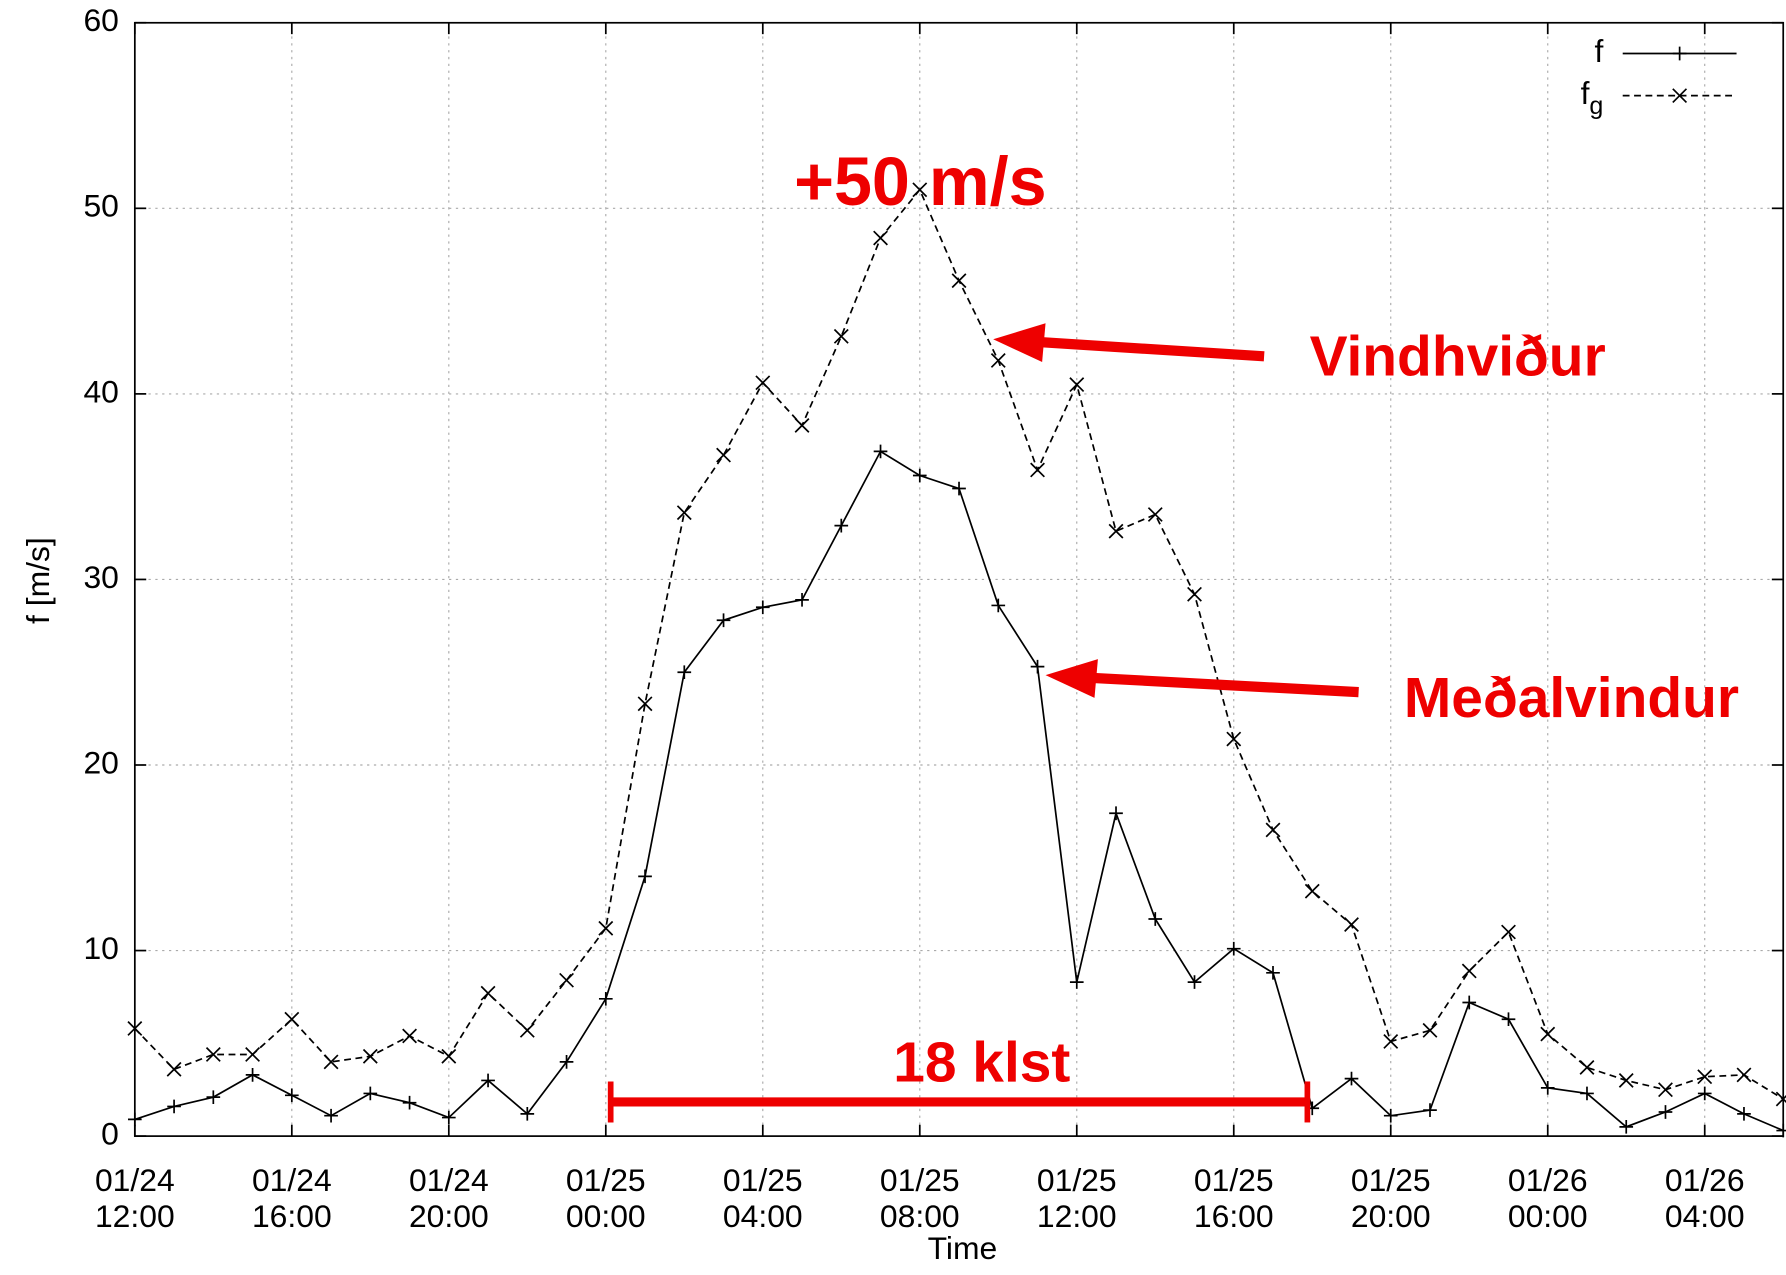  Describe the element at coordinates (100, 391) in the screenshot. I see `y-tick-label: 40` at that location.